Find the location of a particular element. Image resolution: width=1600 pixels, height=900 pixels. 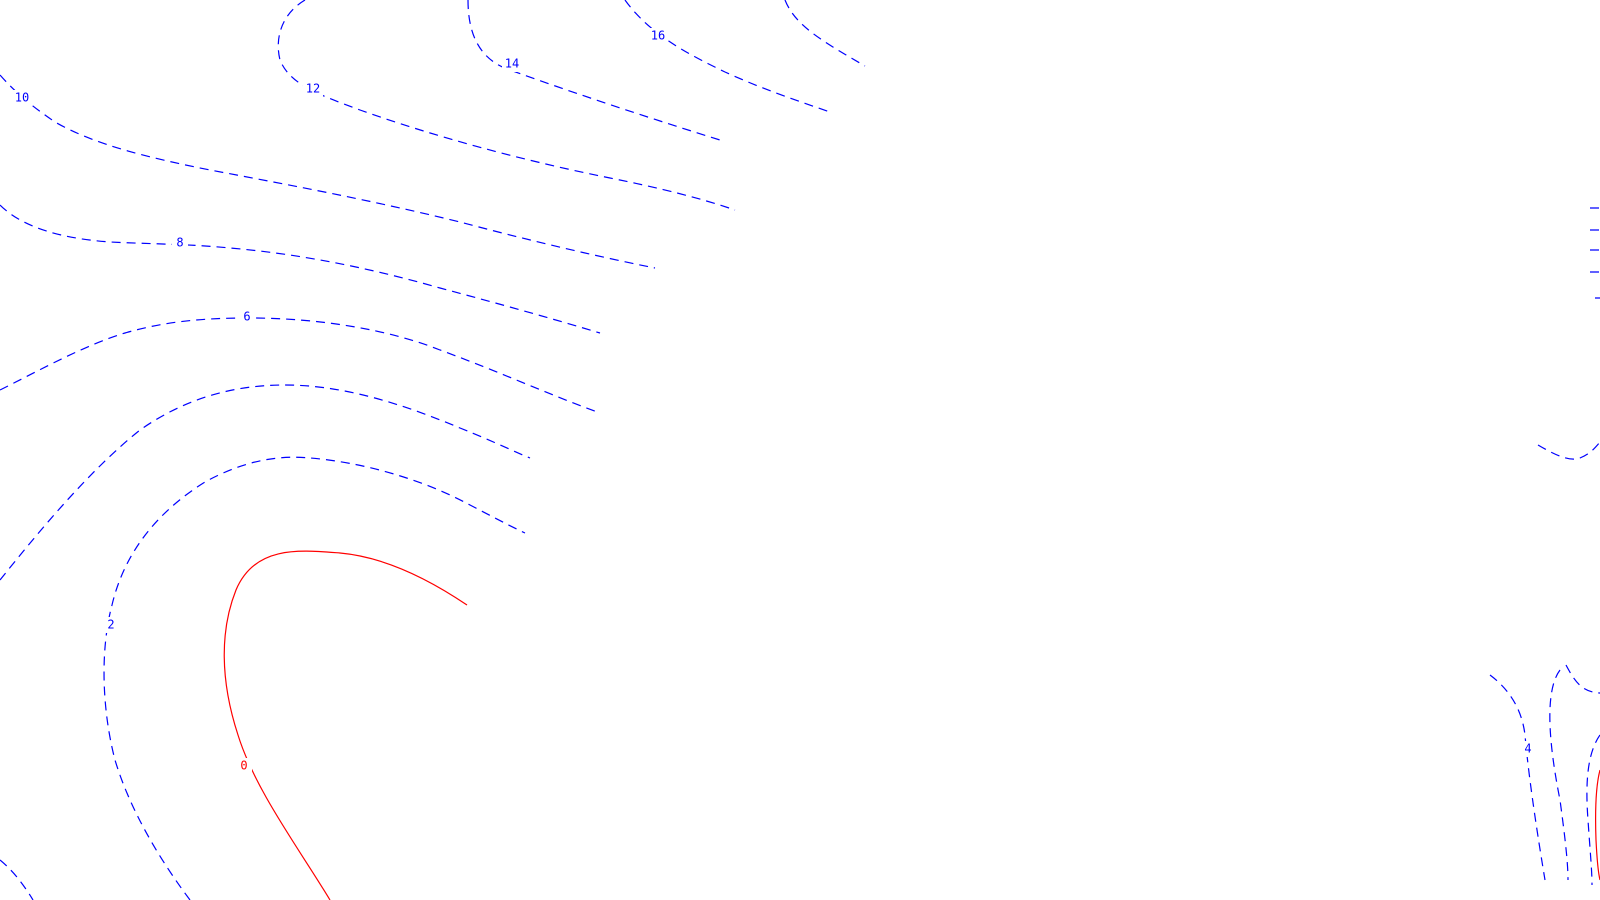

contour-line-right-mid is located at coordinates (1568, 450).